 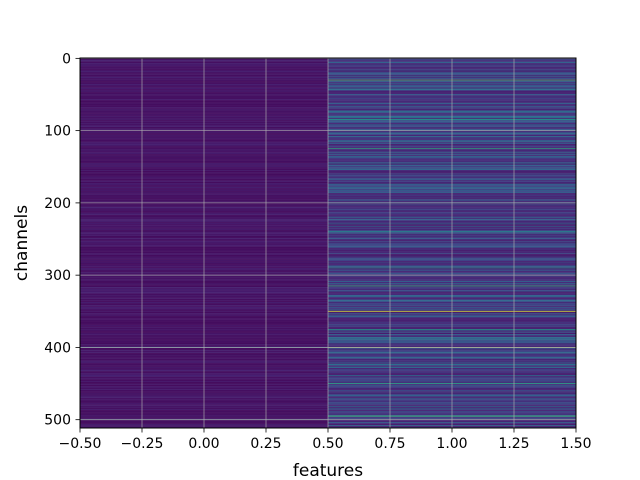 What do you see at coordinates (62, 240) in the screenshot?
I see `y-axis-ticks: 0 100 200 300 400 500` at bounding box center [62, 240].